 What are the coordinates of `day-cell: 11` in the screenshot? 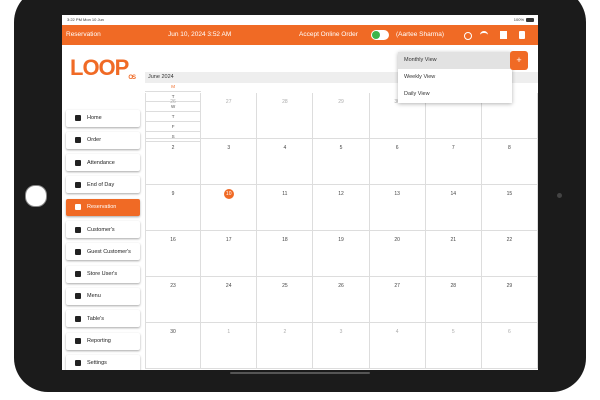 It's located at (285, 208).